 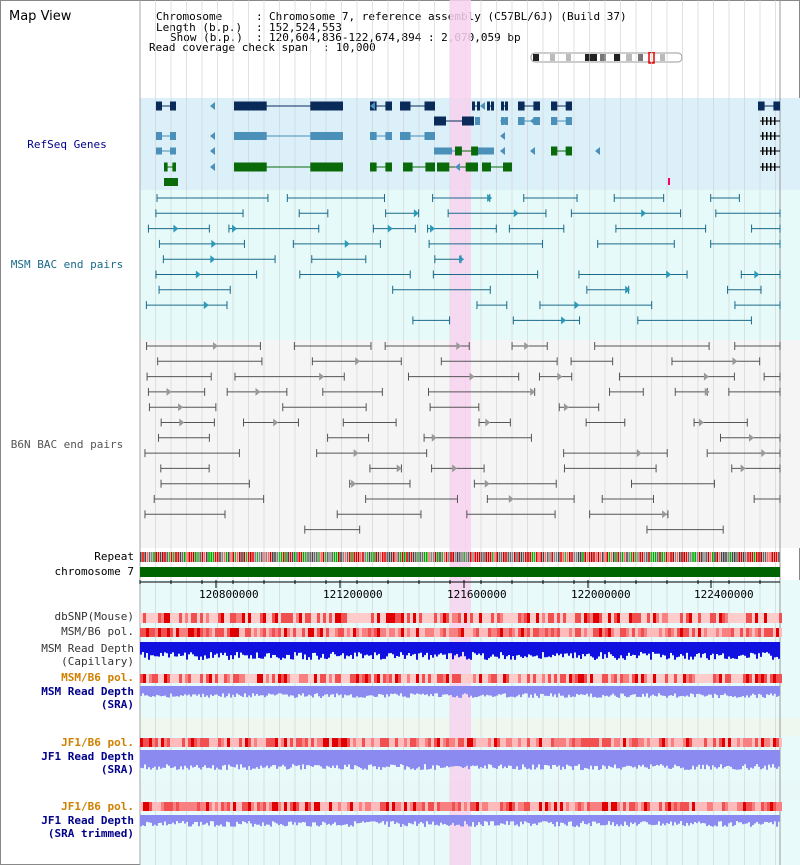 What do you see at coordinates (67, 264) in the screenshot?
I see `track-label-msm-bac: MSM BAC end pairs` at bounding box center [67, 264].